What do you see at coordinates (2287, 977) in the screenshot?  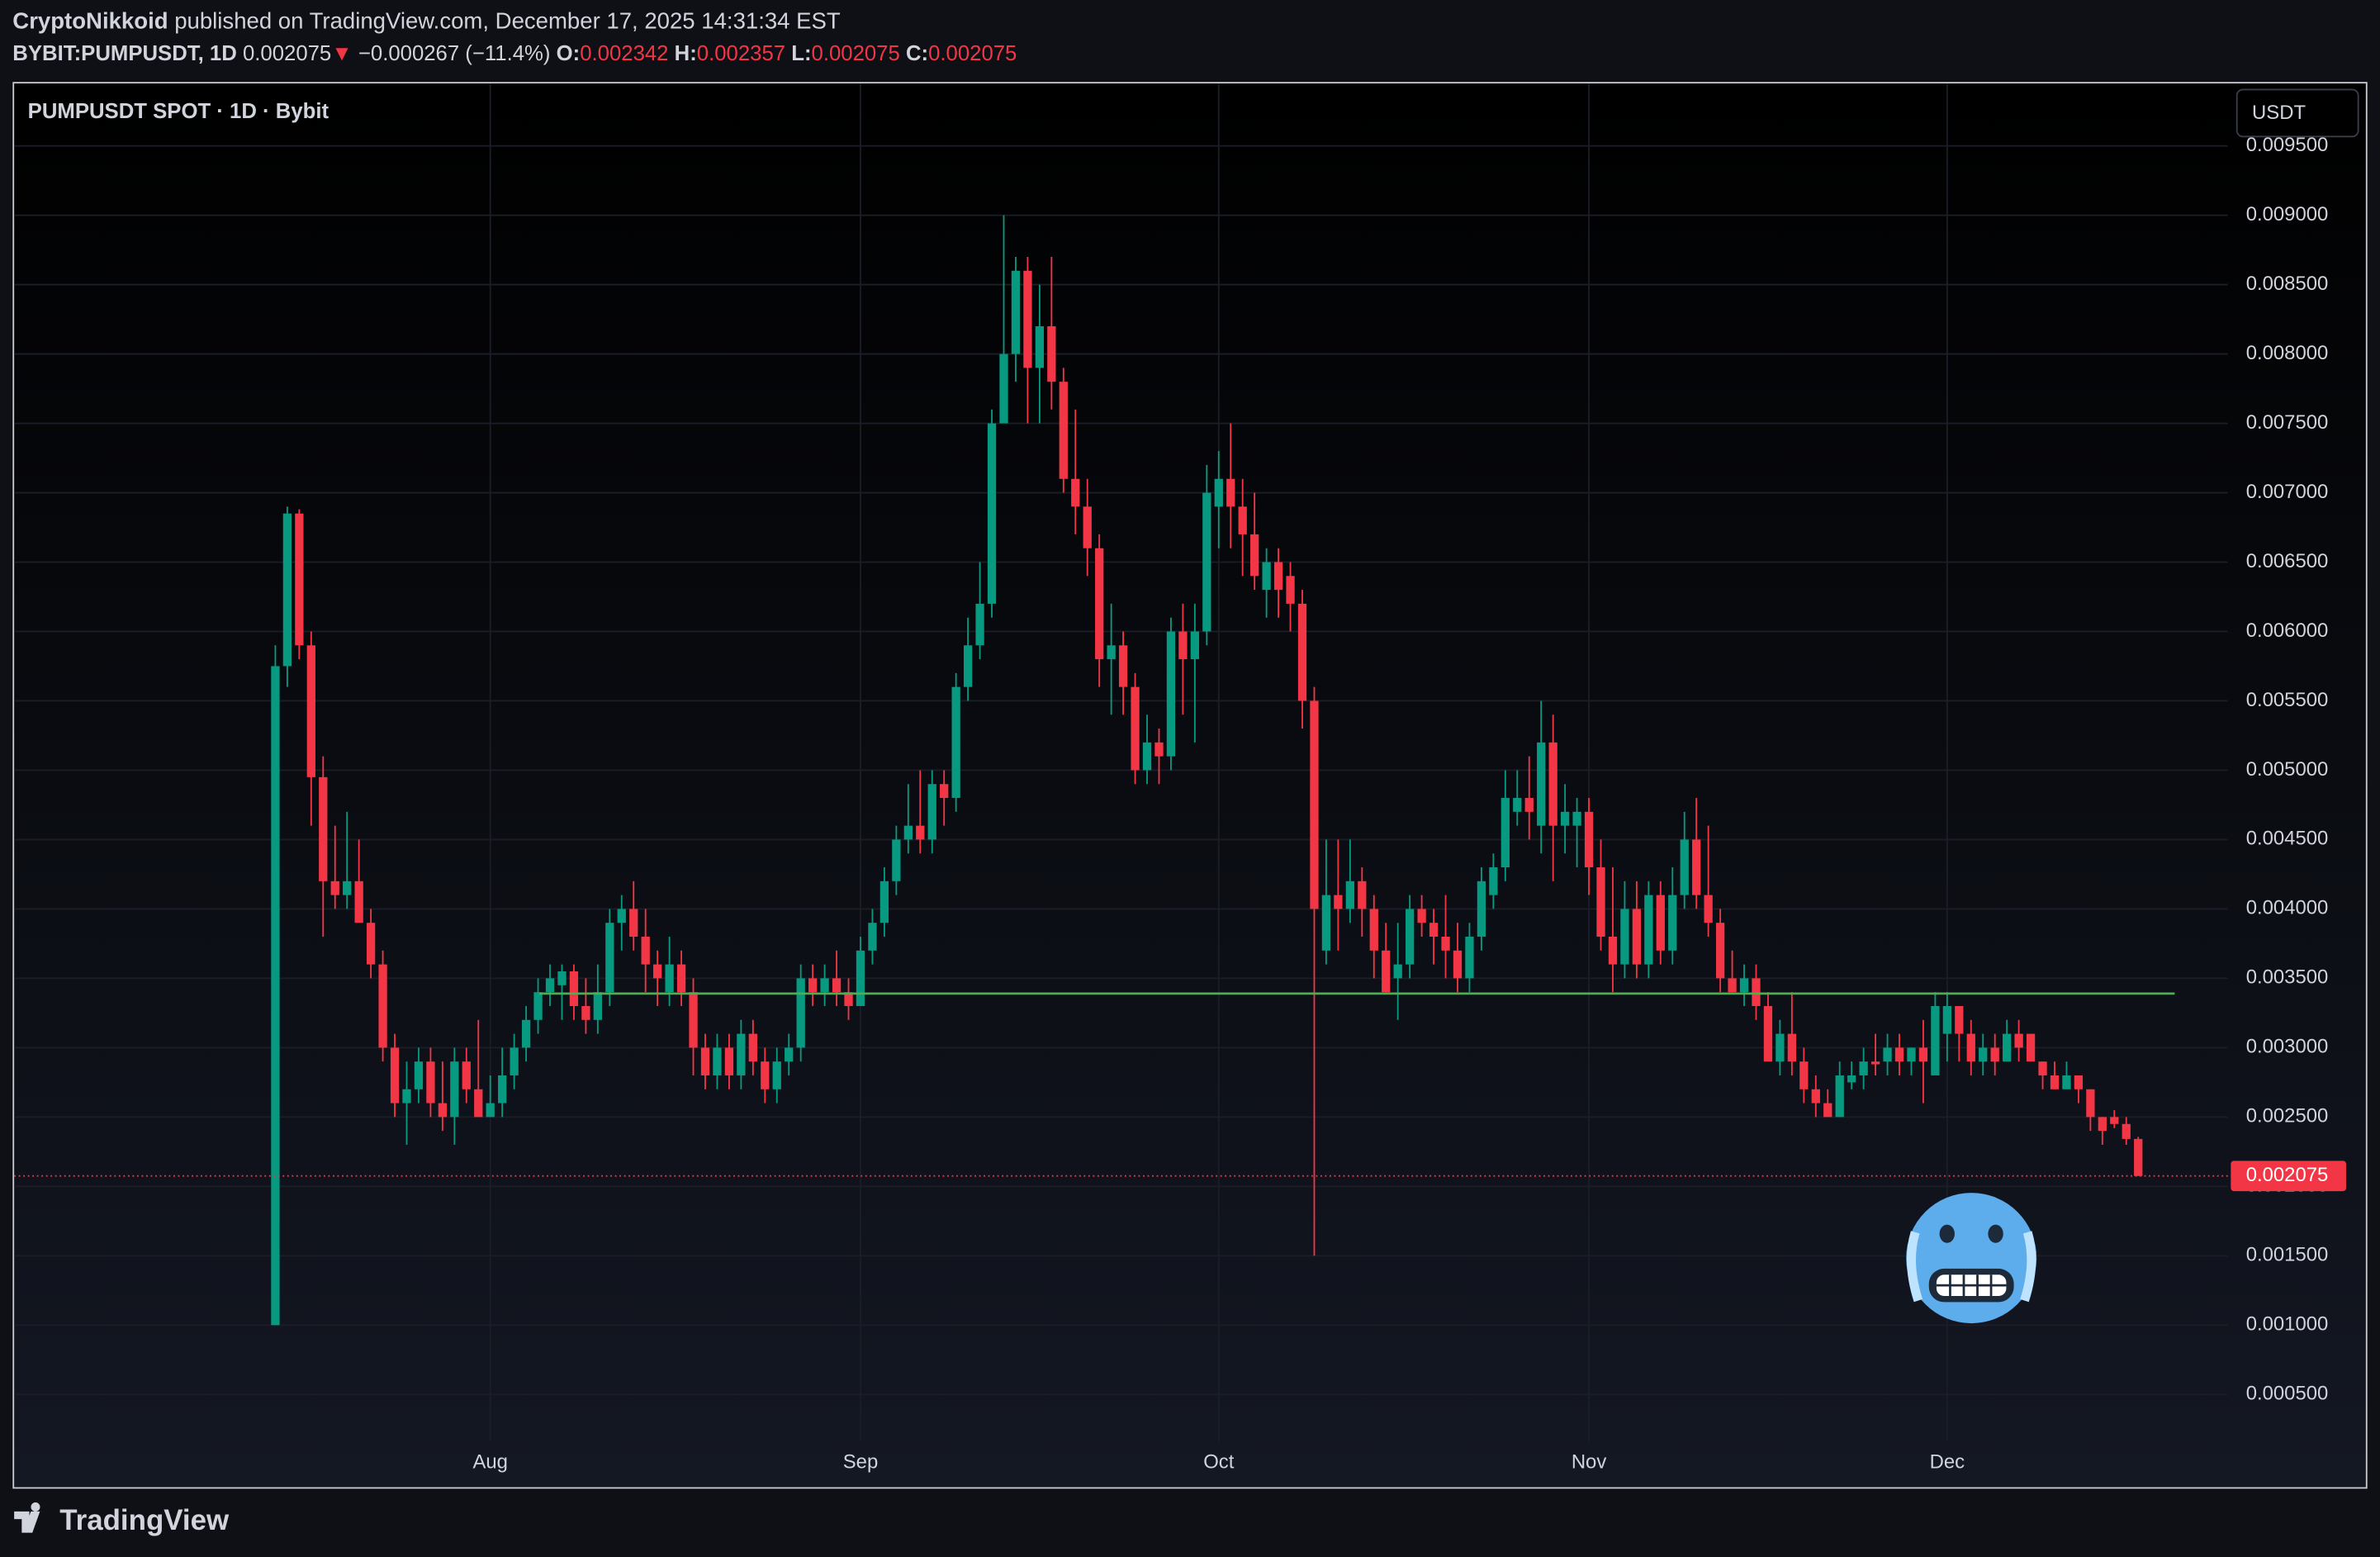 I see `y-tick-label: 0.003500` at bounding box center [2287, 977].